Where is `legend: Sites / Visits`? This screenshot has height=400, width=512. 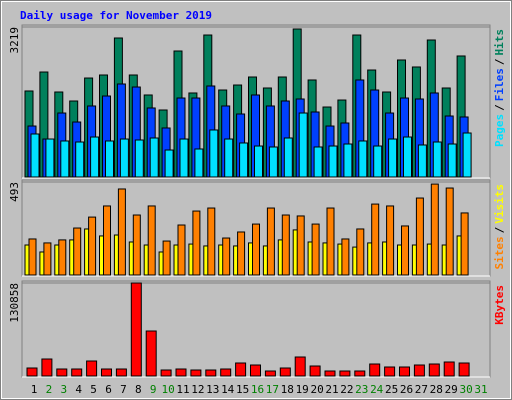
legend: Sites / Visits is located at coordinates (499, 227).